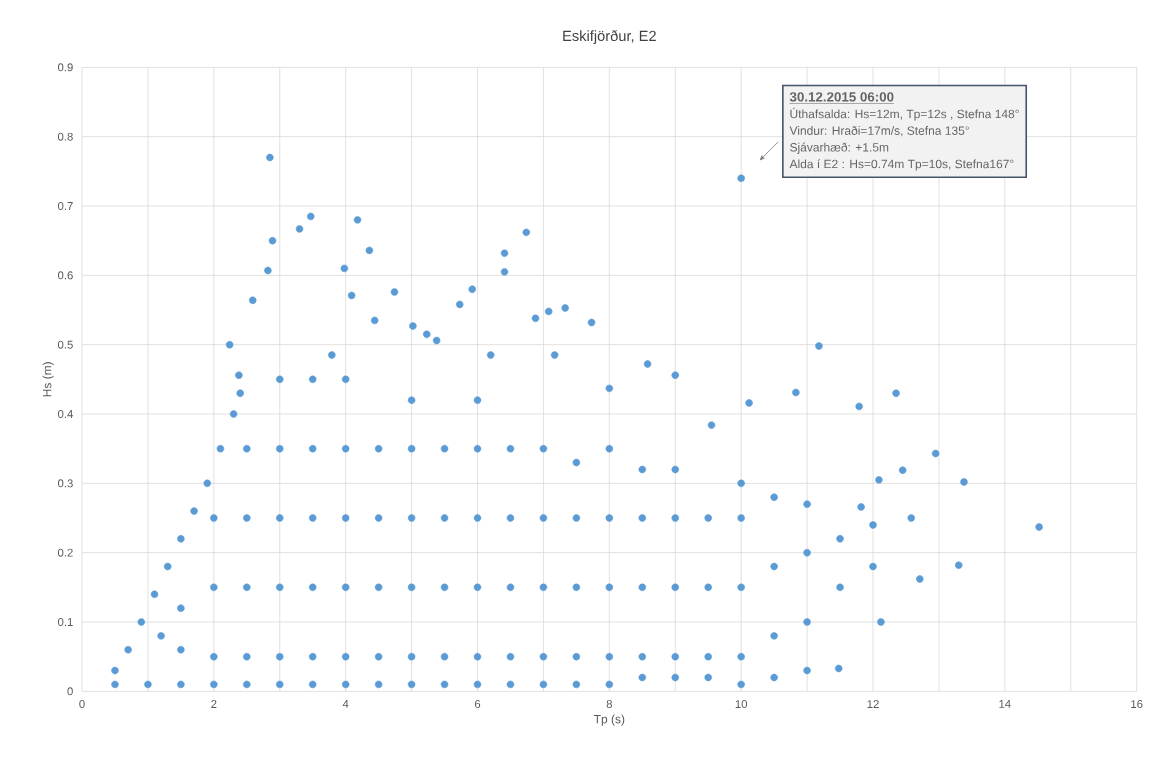  Describe the element at coordinates (65, 483) in the screenshot. I see `y-tick-label: 0.3` at that location.